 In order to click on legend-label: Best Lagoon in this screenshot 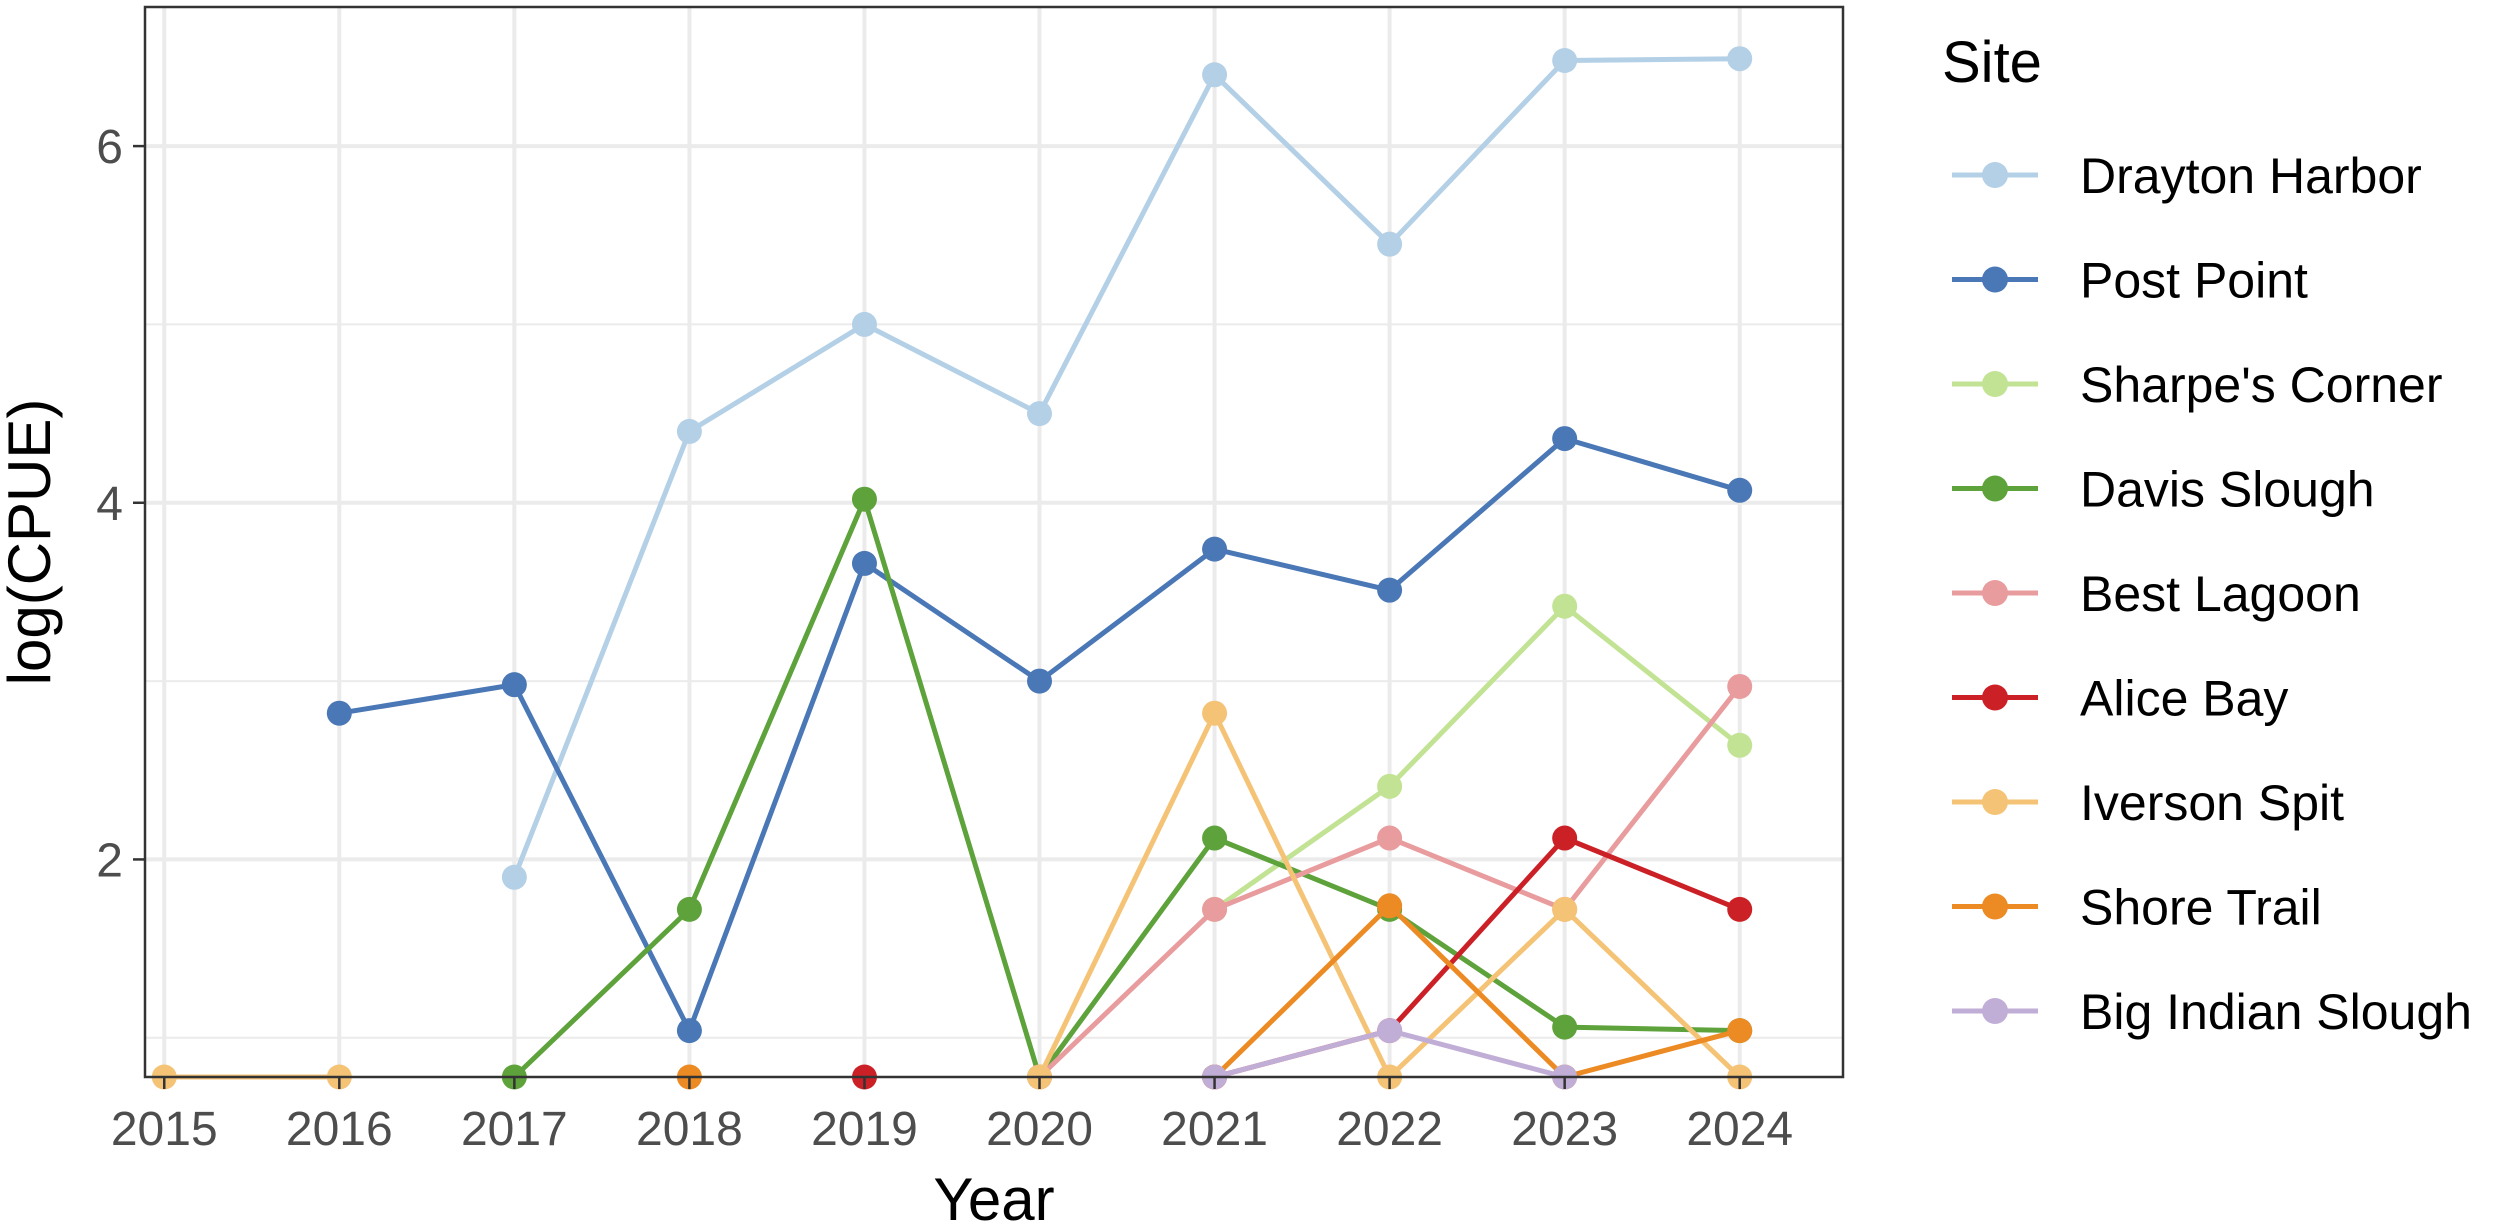, I will do `click(2220, 594)`.